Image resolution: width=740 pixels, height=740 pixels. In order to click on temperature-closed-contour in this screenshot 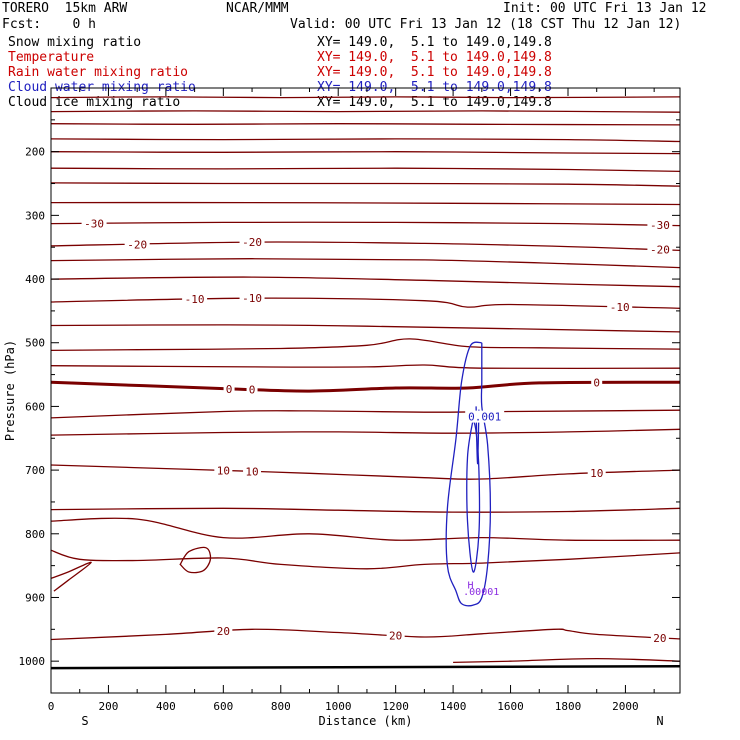, I will do `click(195, 560)`.